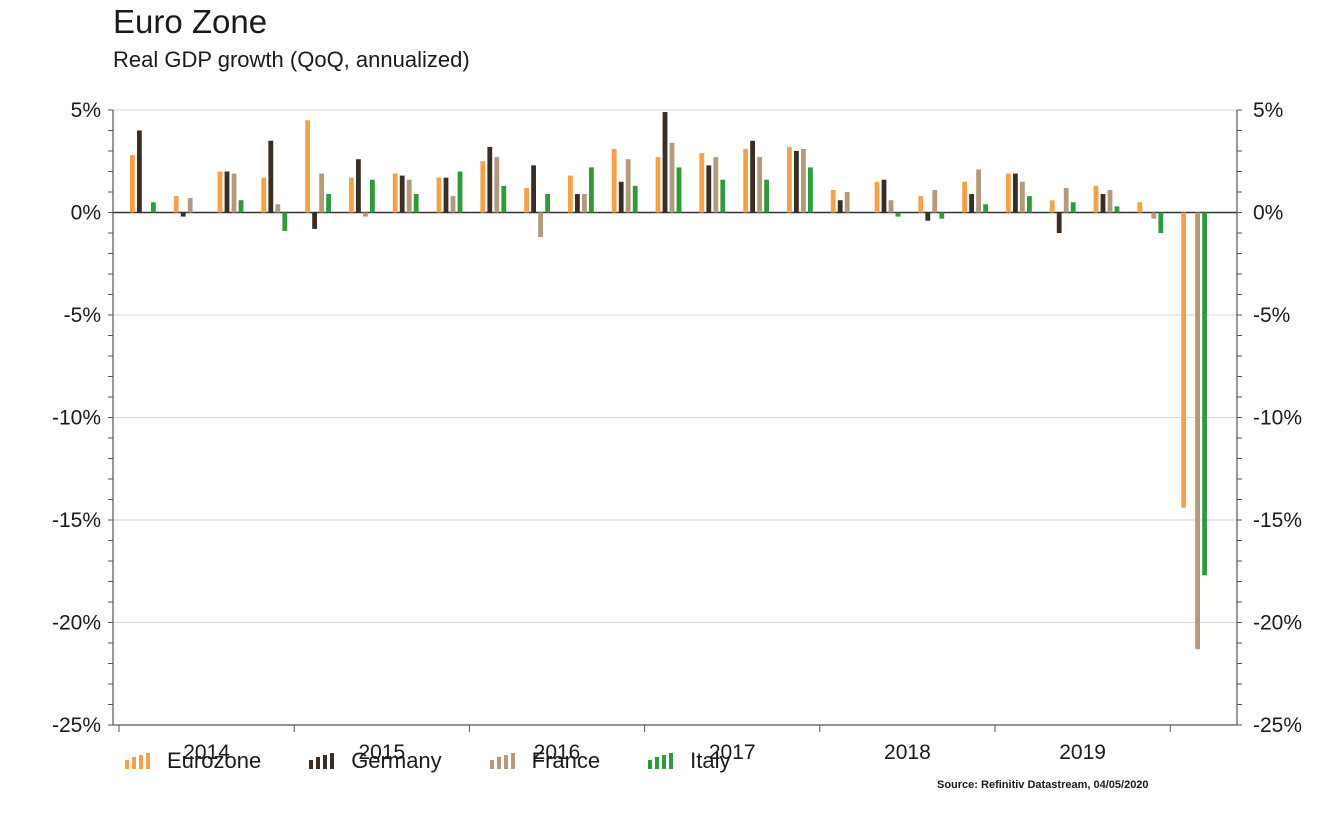  I want to click on x-tick-label: 2019, so click(1082, 752).